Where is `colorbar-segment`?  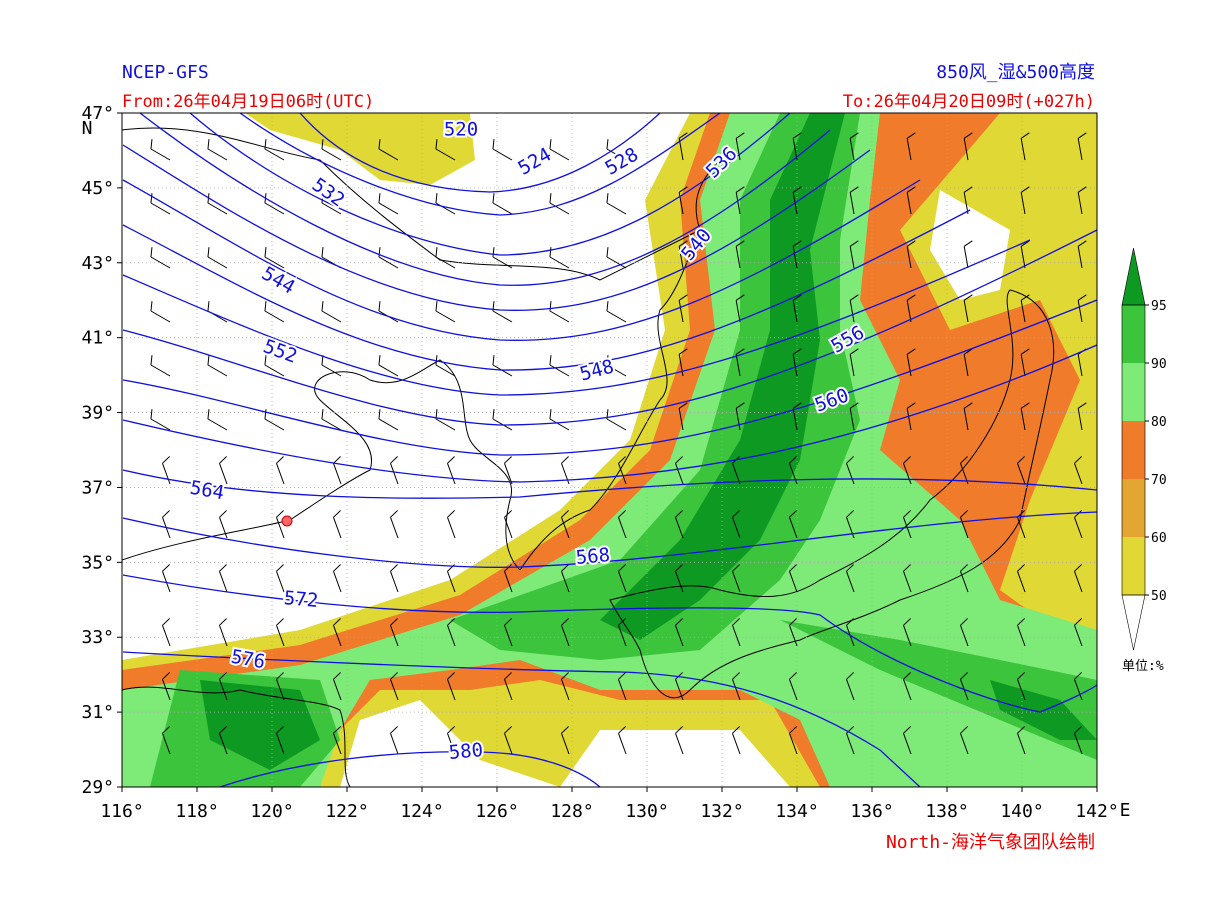
colorbar-segment is located at coordinates (1133, 450).